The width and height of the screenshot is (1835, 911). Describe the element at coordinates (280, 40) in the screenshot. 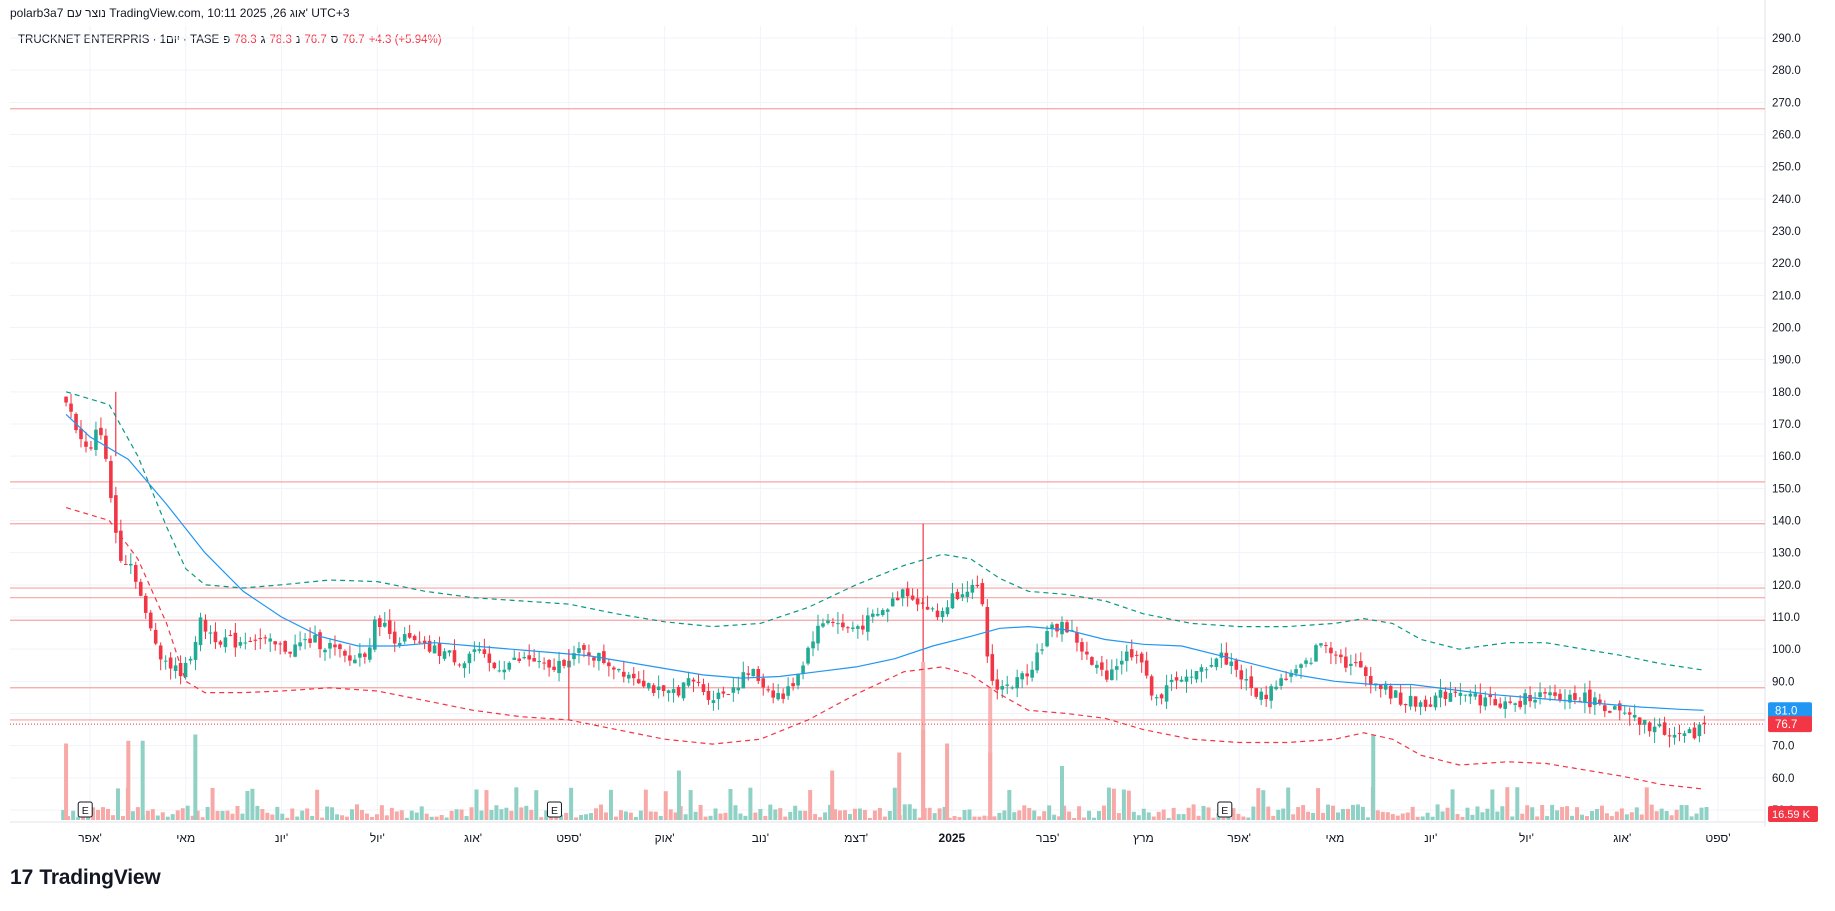

I see `high-value: 78.3` at that location.